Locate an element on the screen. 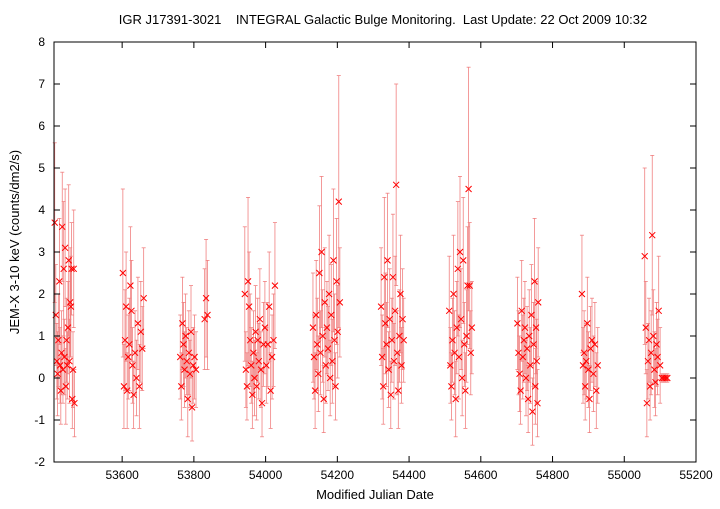 The image size is (720, 509). y-tick-label: 1 is located at coordinates (41, 336).